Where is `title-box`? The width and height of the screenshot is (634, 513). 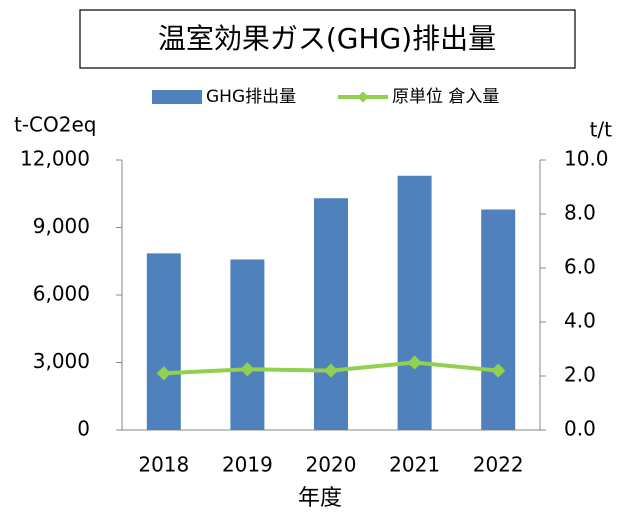
title-box is located at coordinates (327, 39).